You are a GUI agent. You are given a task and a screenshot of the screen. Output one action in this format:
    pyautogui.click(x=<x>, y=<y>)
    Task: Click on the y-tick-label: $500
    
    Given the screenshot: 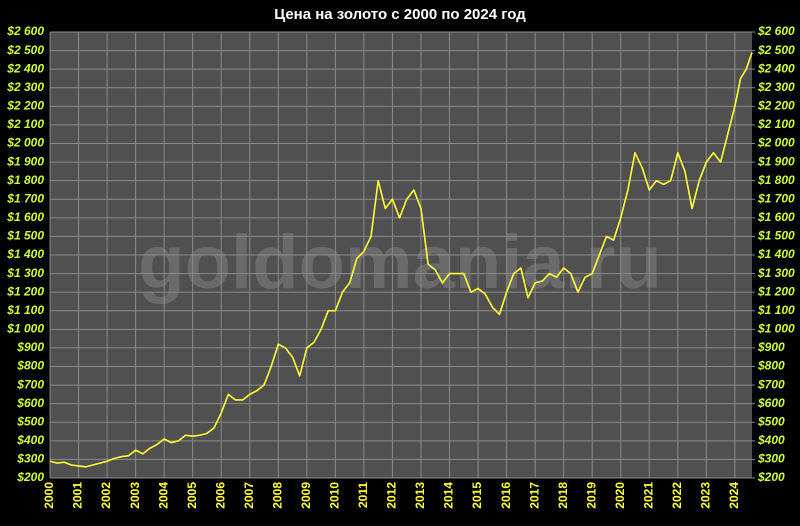 What is the action you would take?
    pyautogui.click(x=30, y=421)
    